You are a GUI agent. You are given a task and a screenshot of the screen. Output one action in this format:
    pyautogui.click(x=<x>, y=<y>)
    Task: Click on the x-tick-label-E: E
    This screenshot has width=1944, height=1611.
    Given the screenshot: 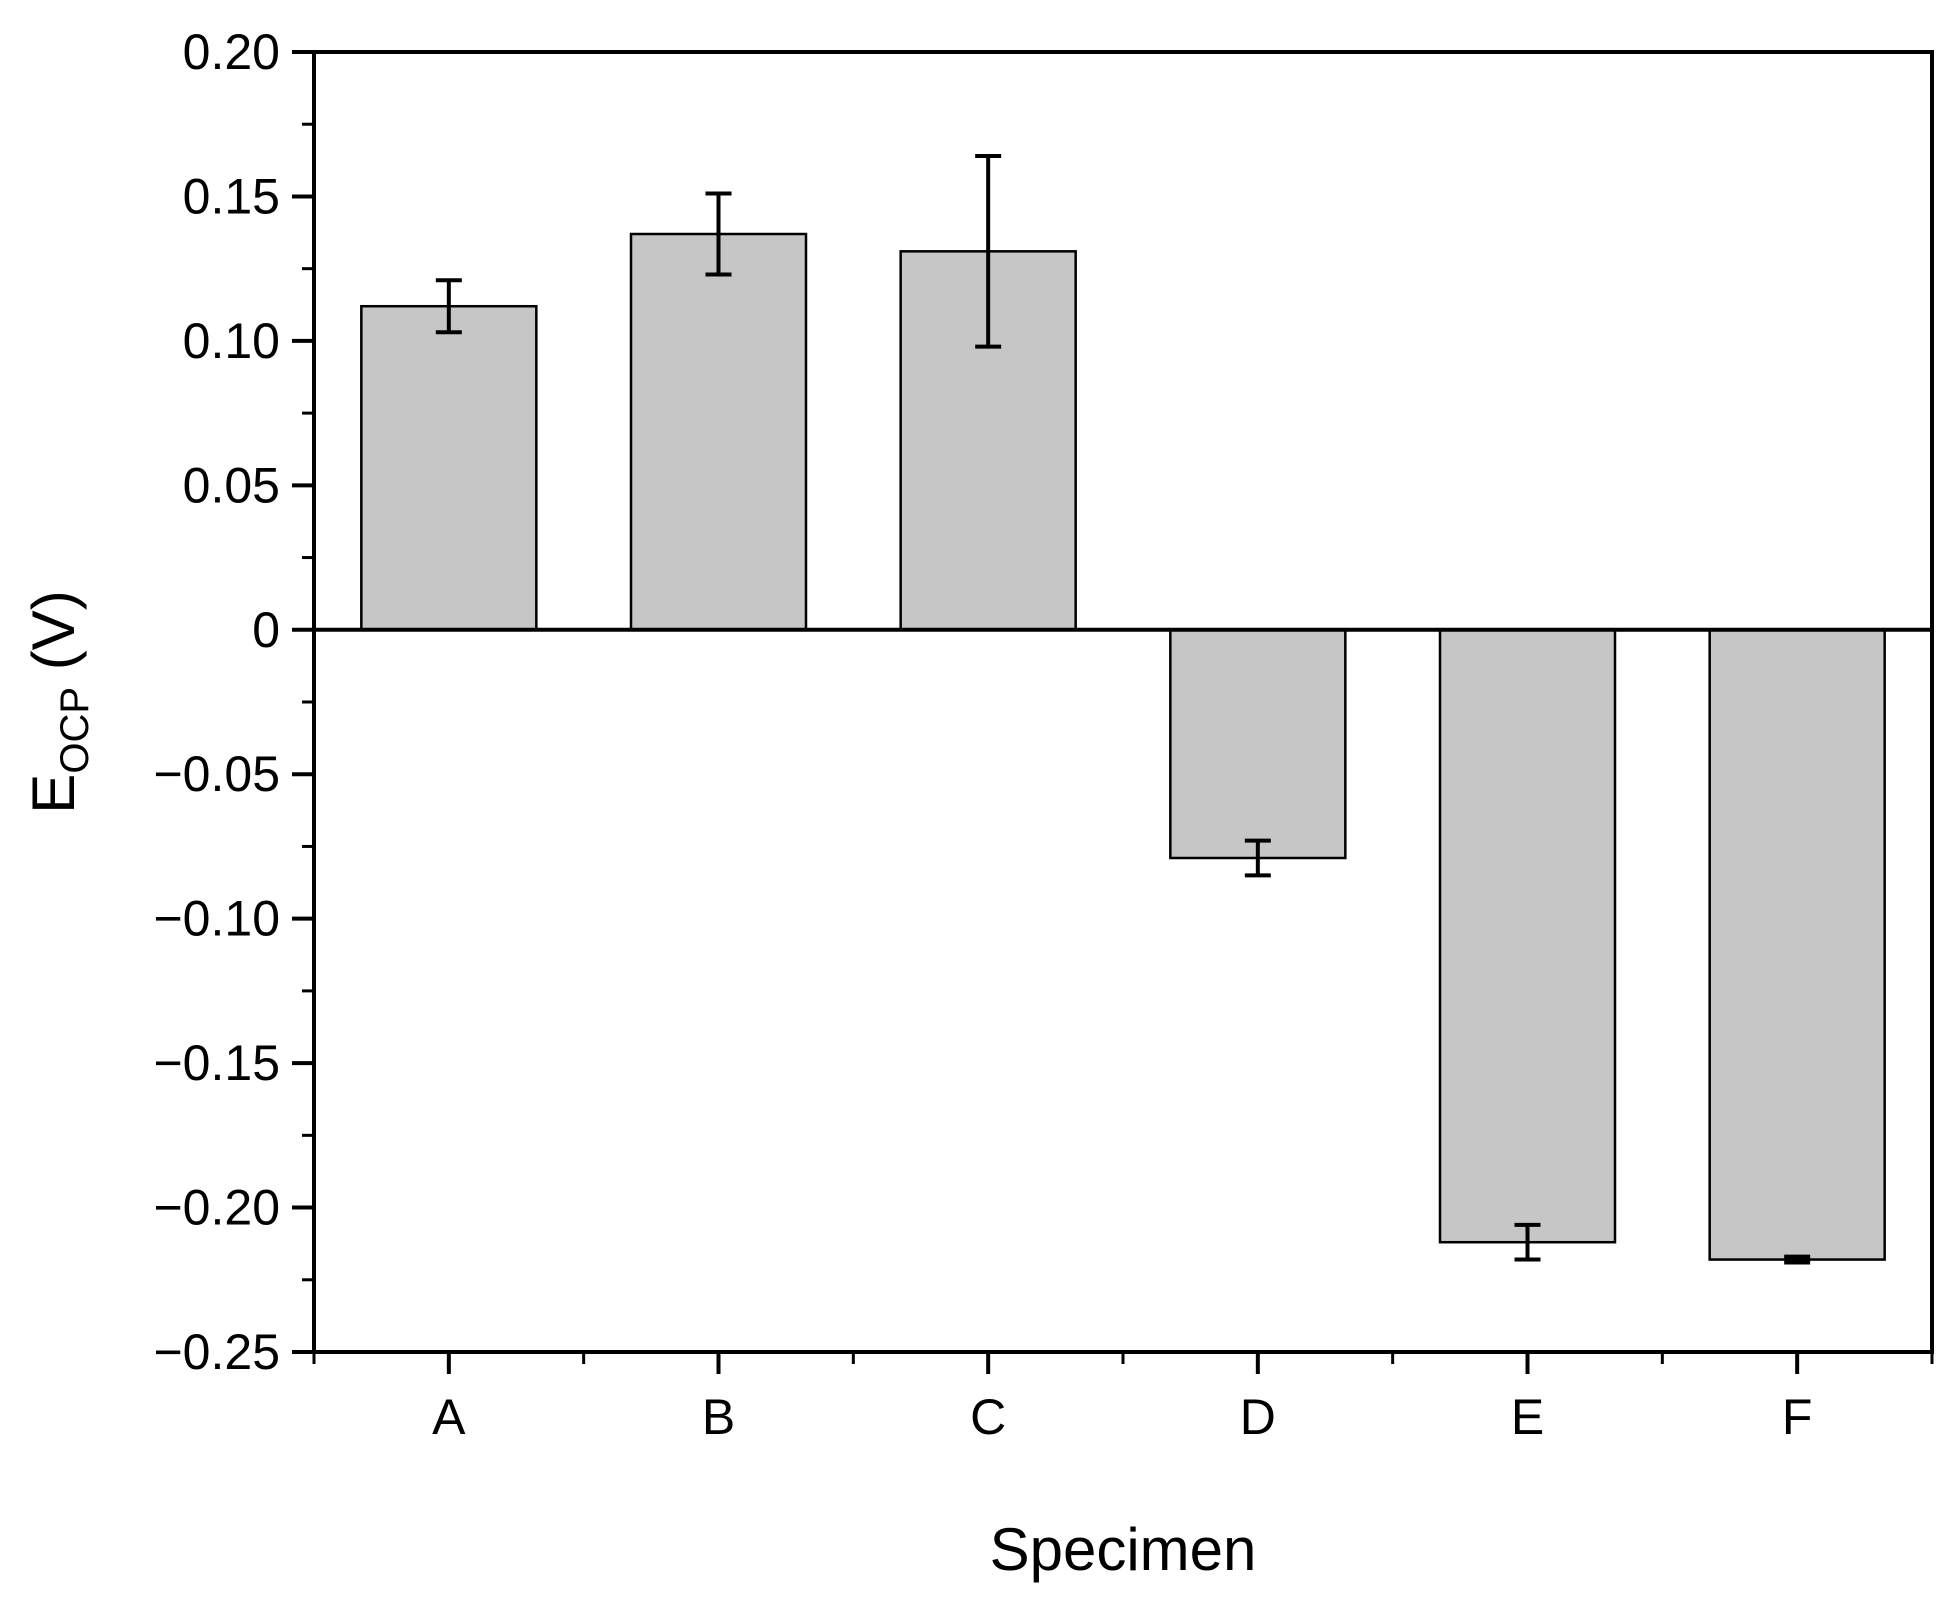 What is the action you would take?
    pyautogui.click(x=1527, y=1417)
    